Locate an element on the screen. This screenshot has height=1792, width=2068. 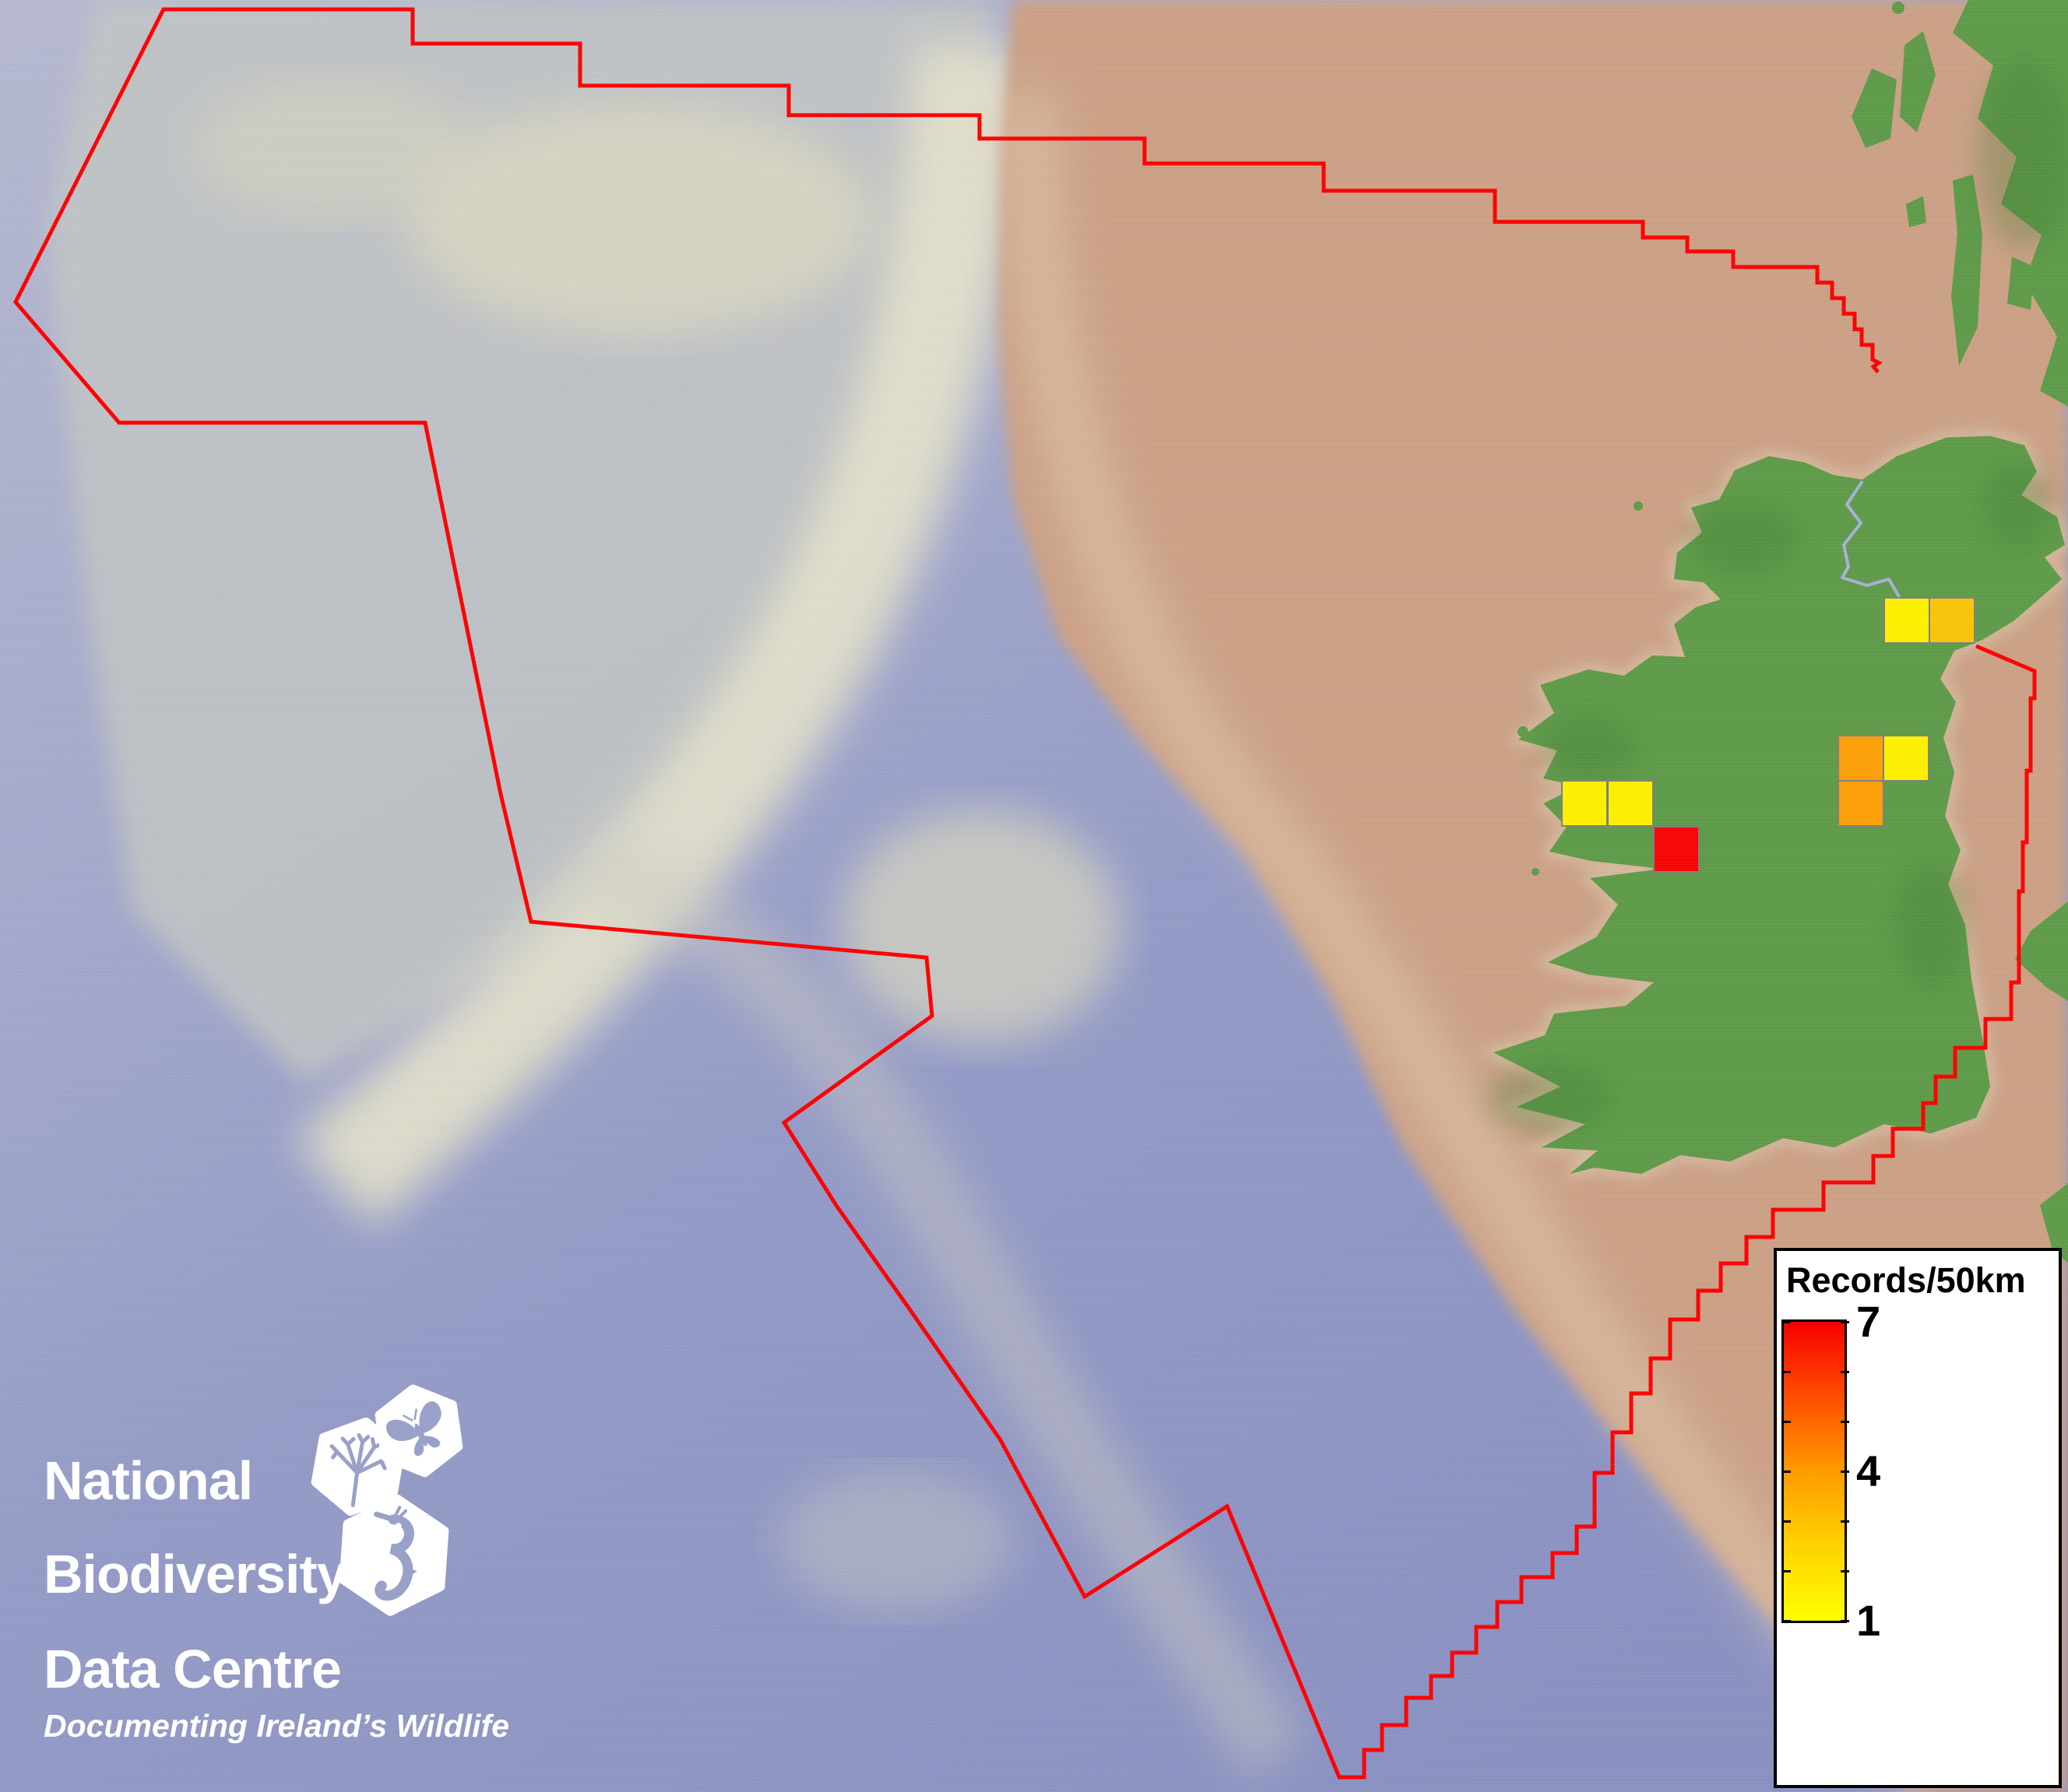
legend-min-label: 1 is located at coordinates (1869, 1620).